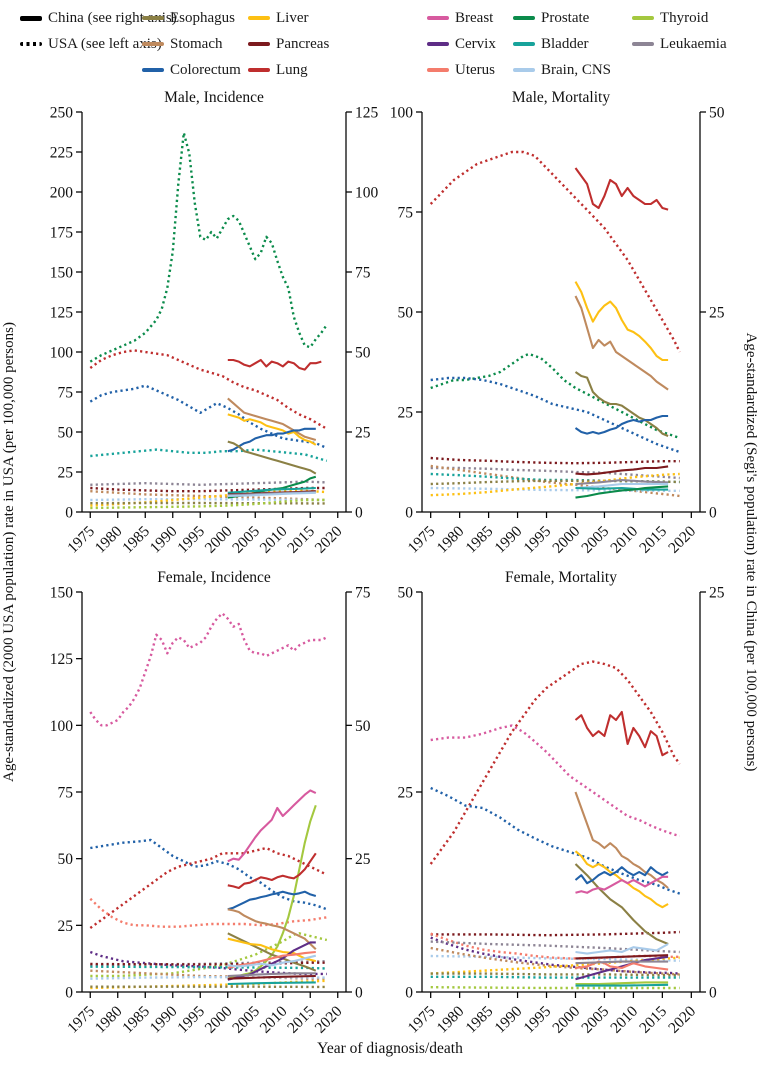 The width and height of the screenshot is (762, 1070). Describe the element at coordinates (196, 44) in the screenshot. I see `legend-item-stomach-label: Stomach` at that location.